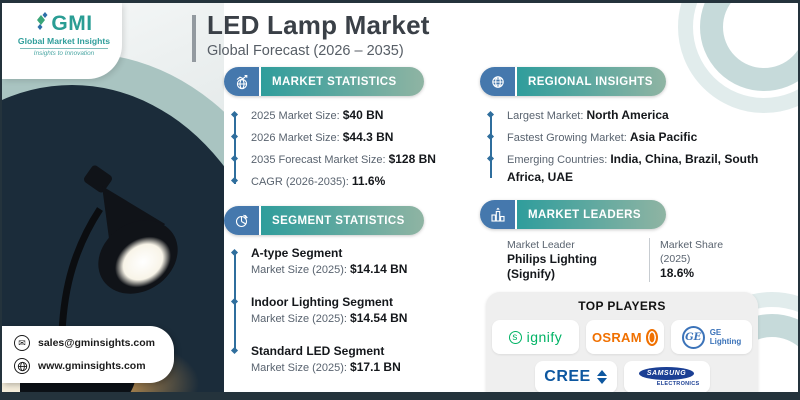 This screenshot has height=400, width=800. I want to click on market-statistics-header: MARKET STATISTICS, so click(324, 81).